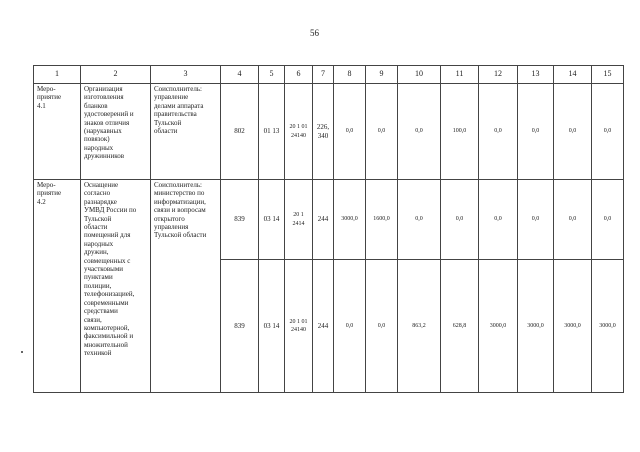  I want to click on target-article-cell: 20 1 2414, so click(298, 219).